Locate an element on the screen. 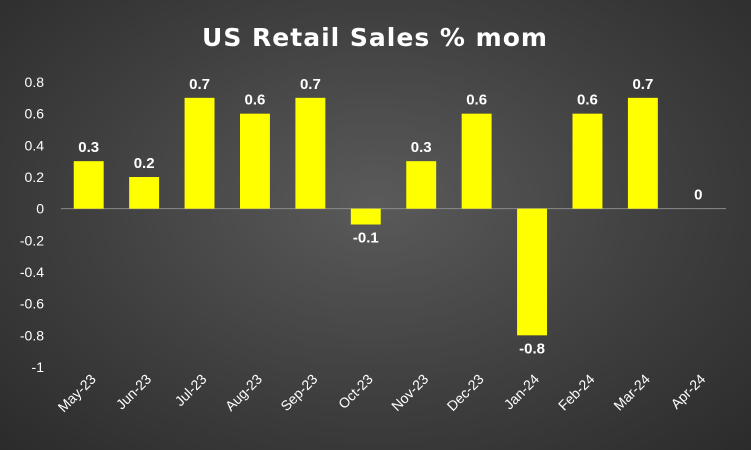  y-tick-label: -1 is located at coordinates (38, 367).